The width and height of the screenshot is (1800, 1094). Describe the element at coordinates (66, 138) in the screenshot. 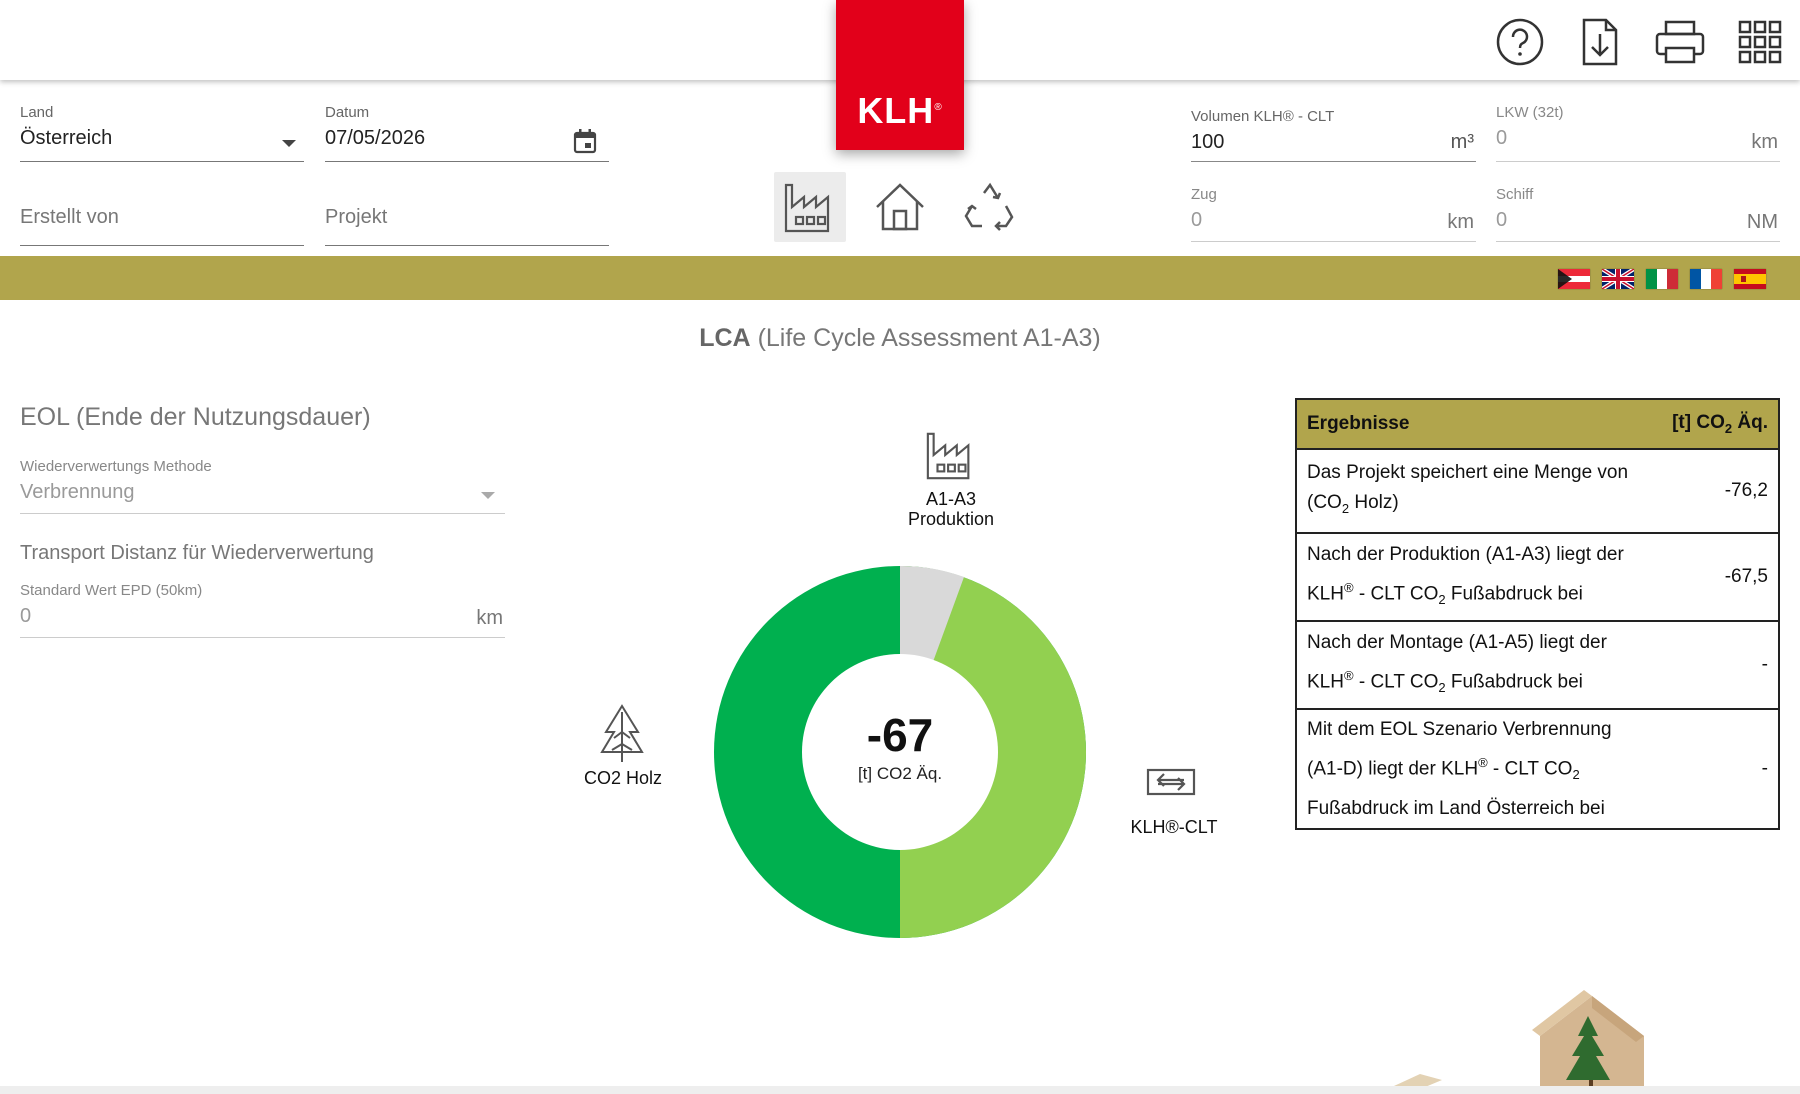

I see `land-value: Österreich` at that location.